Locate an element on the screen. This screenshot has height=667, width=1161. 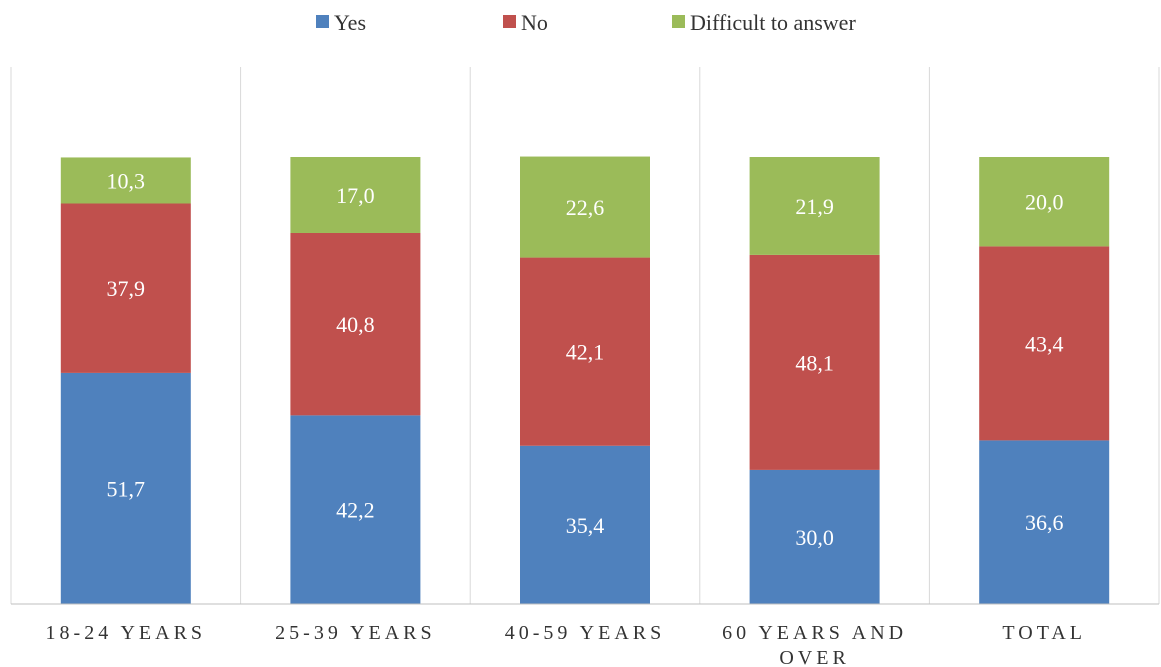
legend-label-0: Yes is located at coordinates (350, 22).